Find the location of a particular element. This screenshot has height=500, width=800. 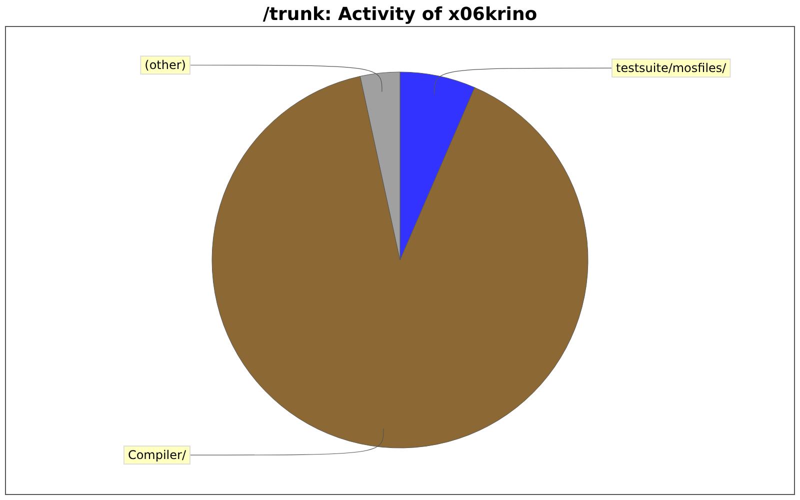

slice-label: (other) is located at coordinates (165, 65).